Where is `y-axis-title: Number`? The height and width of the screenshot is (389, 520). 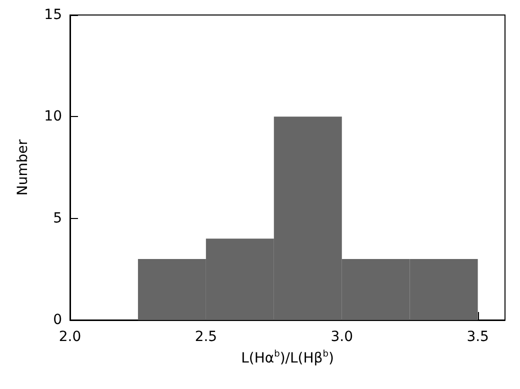
y-axis-title: Number is located at coordinates (23, 167).